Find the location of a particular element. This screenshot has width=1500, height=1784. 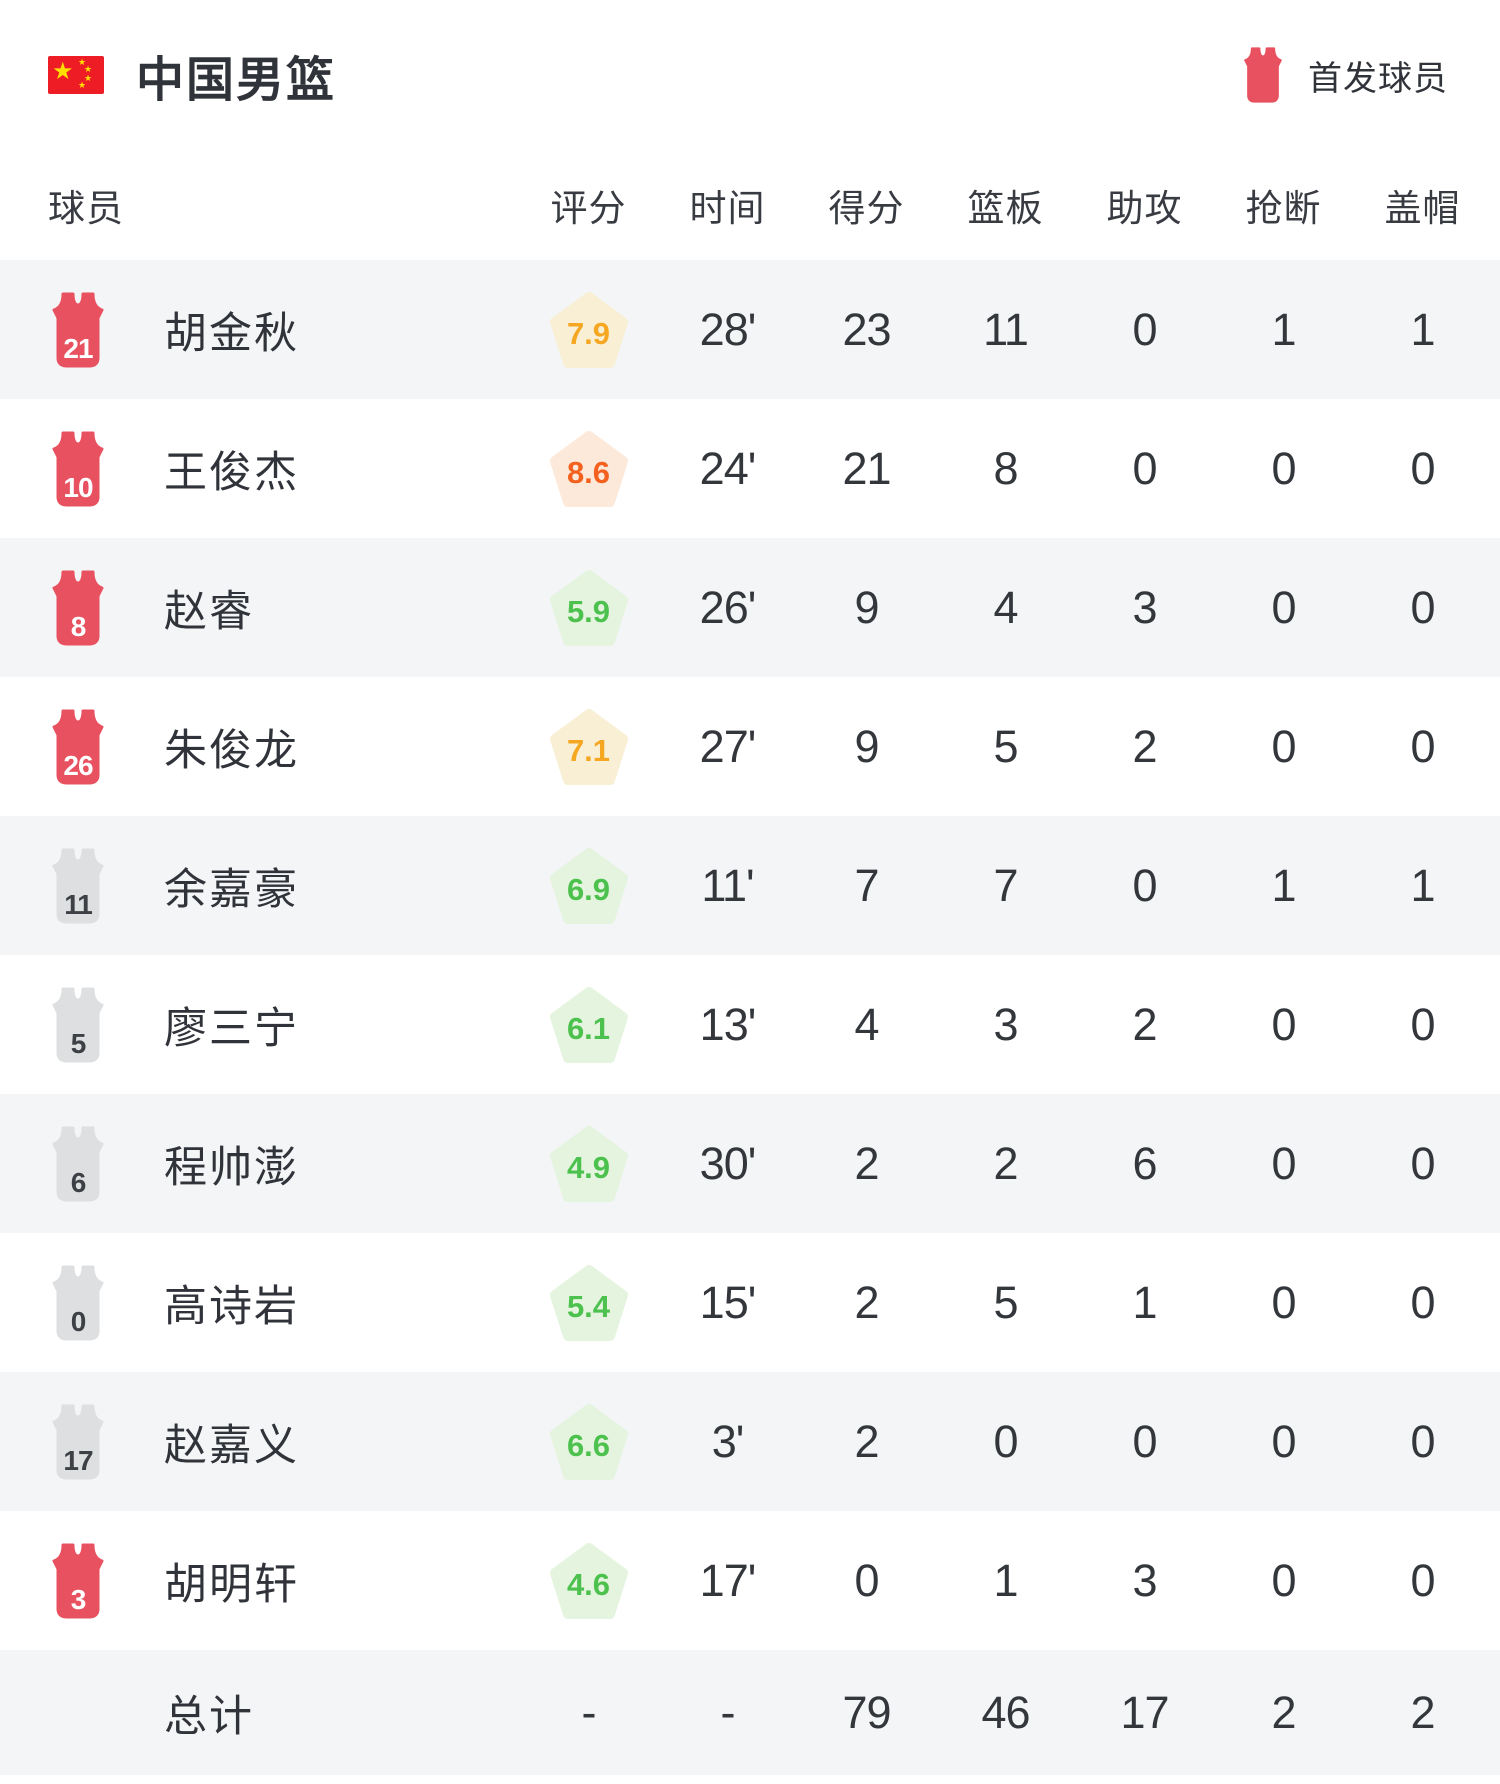

jersey-number: 21 is located at coordinates (78, 348).